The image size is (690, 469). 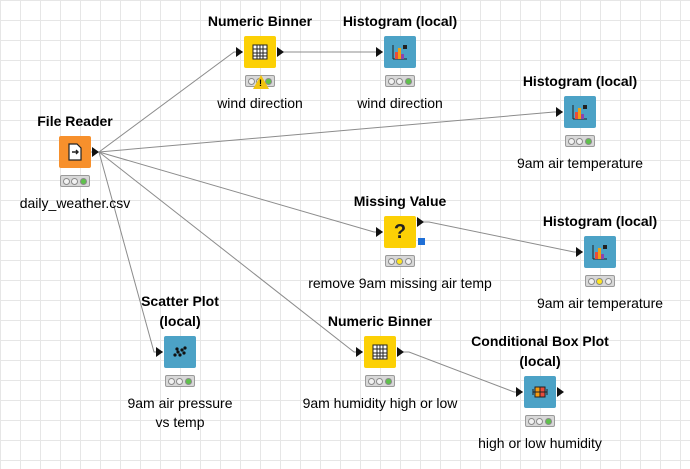 I want to click on warning-icon: !, so click(x=261, y=82).